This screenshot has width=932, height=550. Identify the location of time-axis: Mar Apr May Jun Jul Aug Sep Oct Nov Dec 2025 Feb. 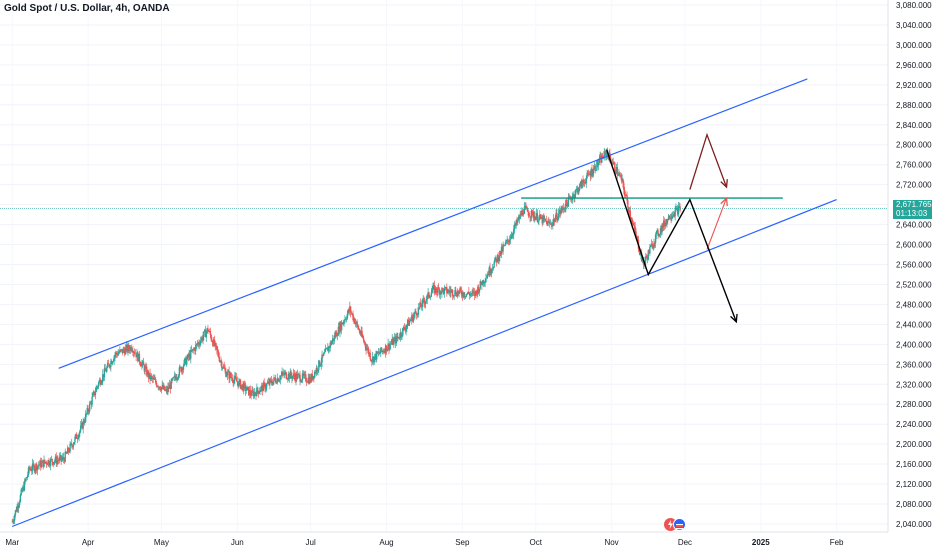
(424, 542).